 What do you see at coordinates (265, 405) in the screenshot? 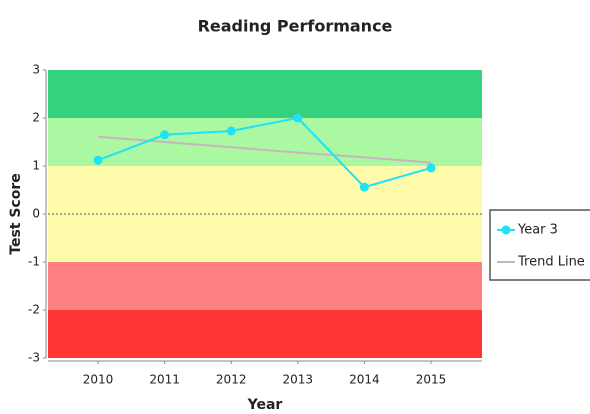
I see `x-axis-label: Year` at bounding box center [265, 405].